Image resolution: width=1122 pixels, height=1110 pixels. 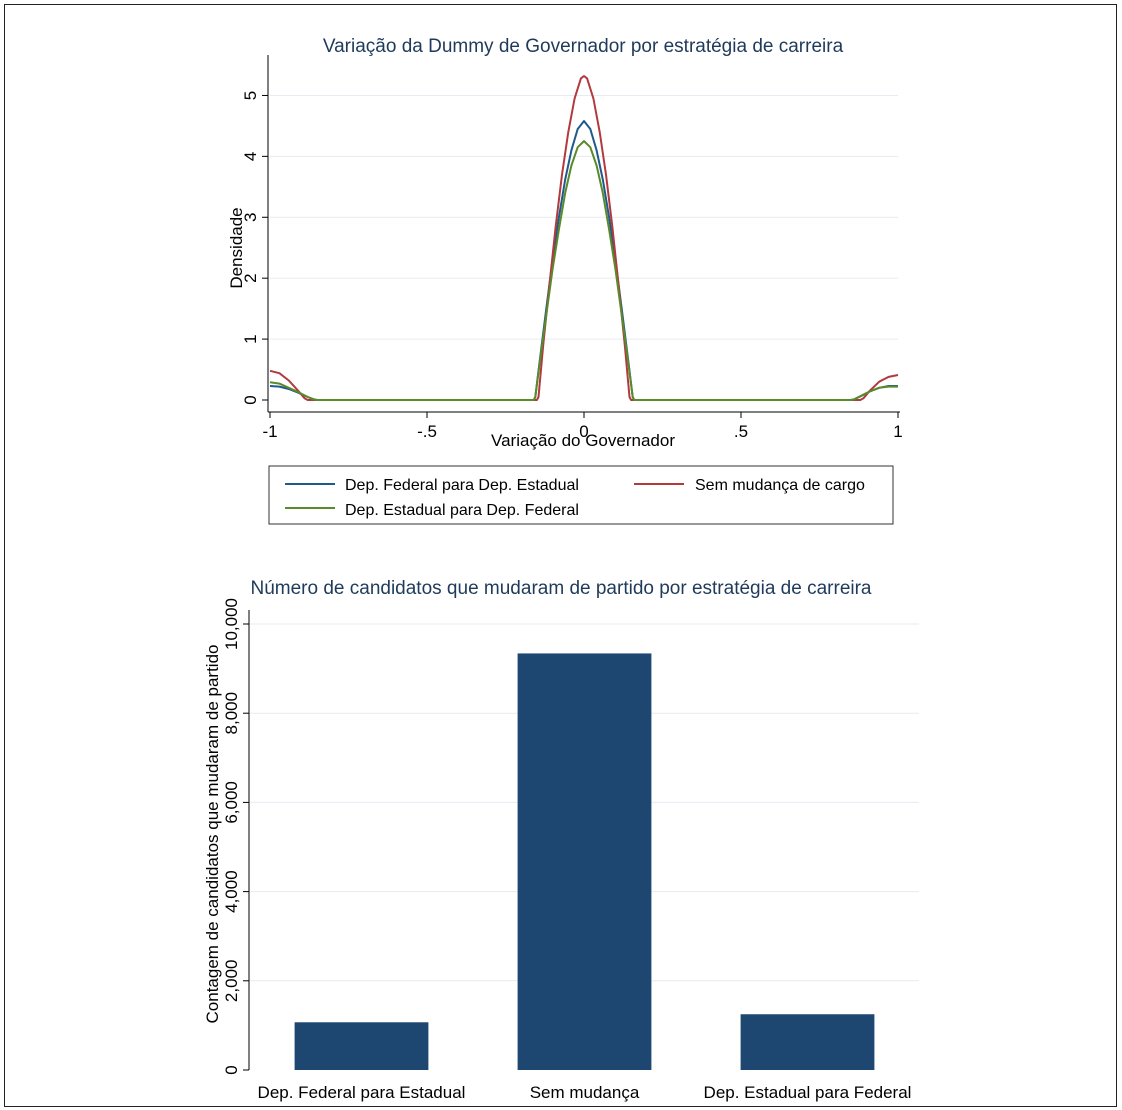 I want to click on density-x-tick-label: 0, so click(x=583, y=431).